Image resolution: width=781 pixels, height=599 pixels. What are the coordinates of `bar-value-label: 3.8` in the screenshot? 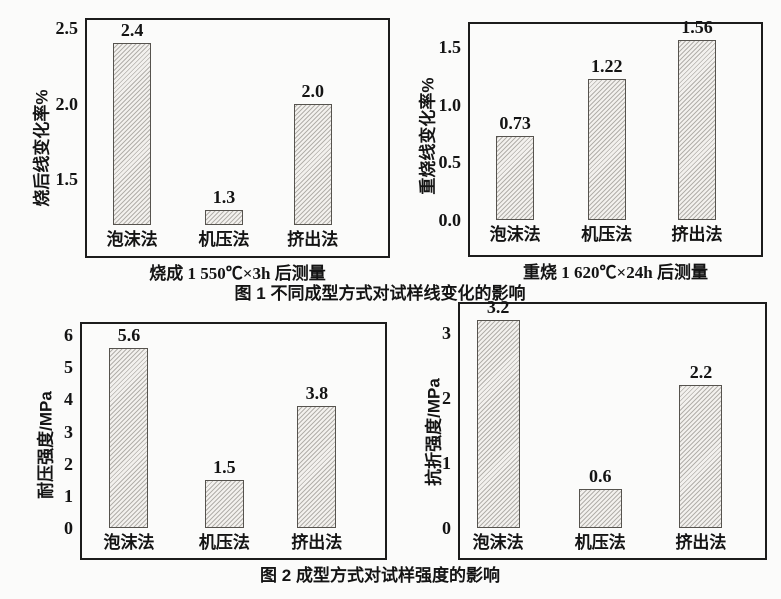 It's located at (317, 392).